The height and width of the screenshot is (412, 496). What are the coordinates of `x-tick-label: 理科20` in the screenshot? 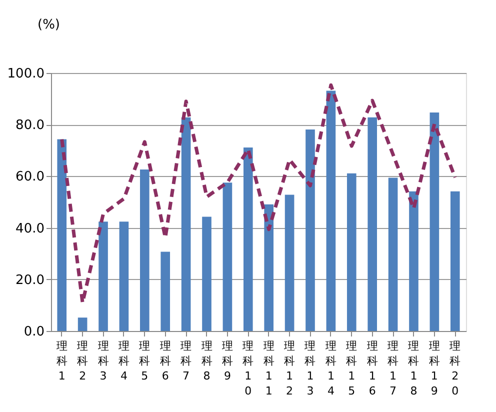 It's located at (455, 369).